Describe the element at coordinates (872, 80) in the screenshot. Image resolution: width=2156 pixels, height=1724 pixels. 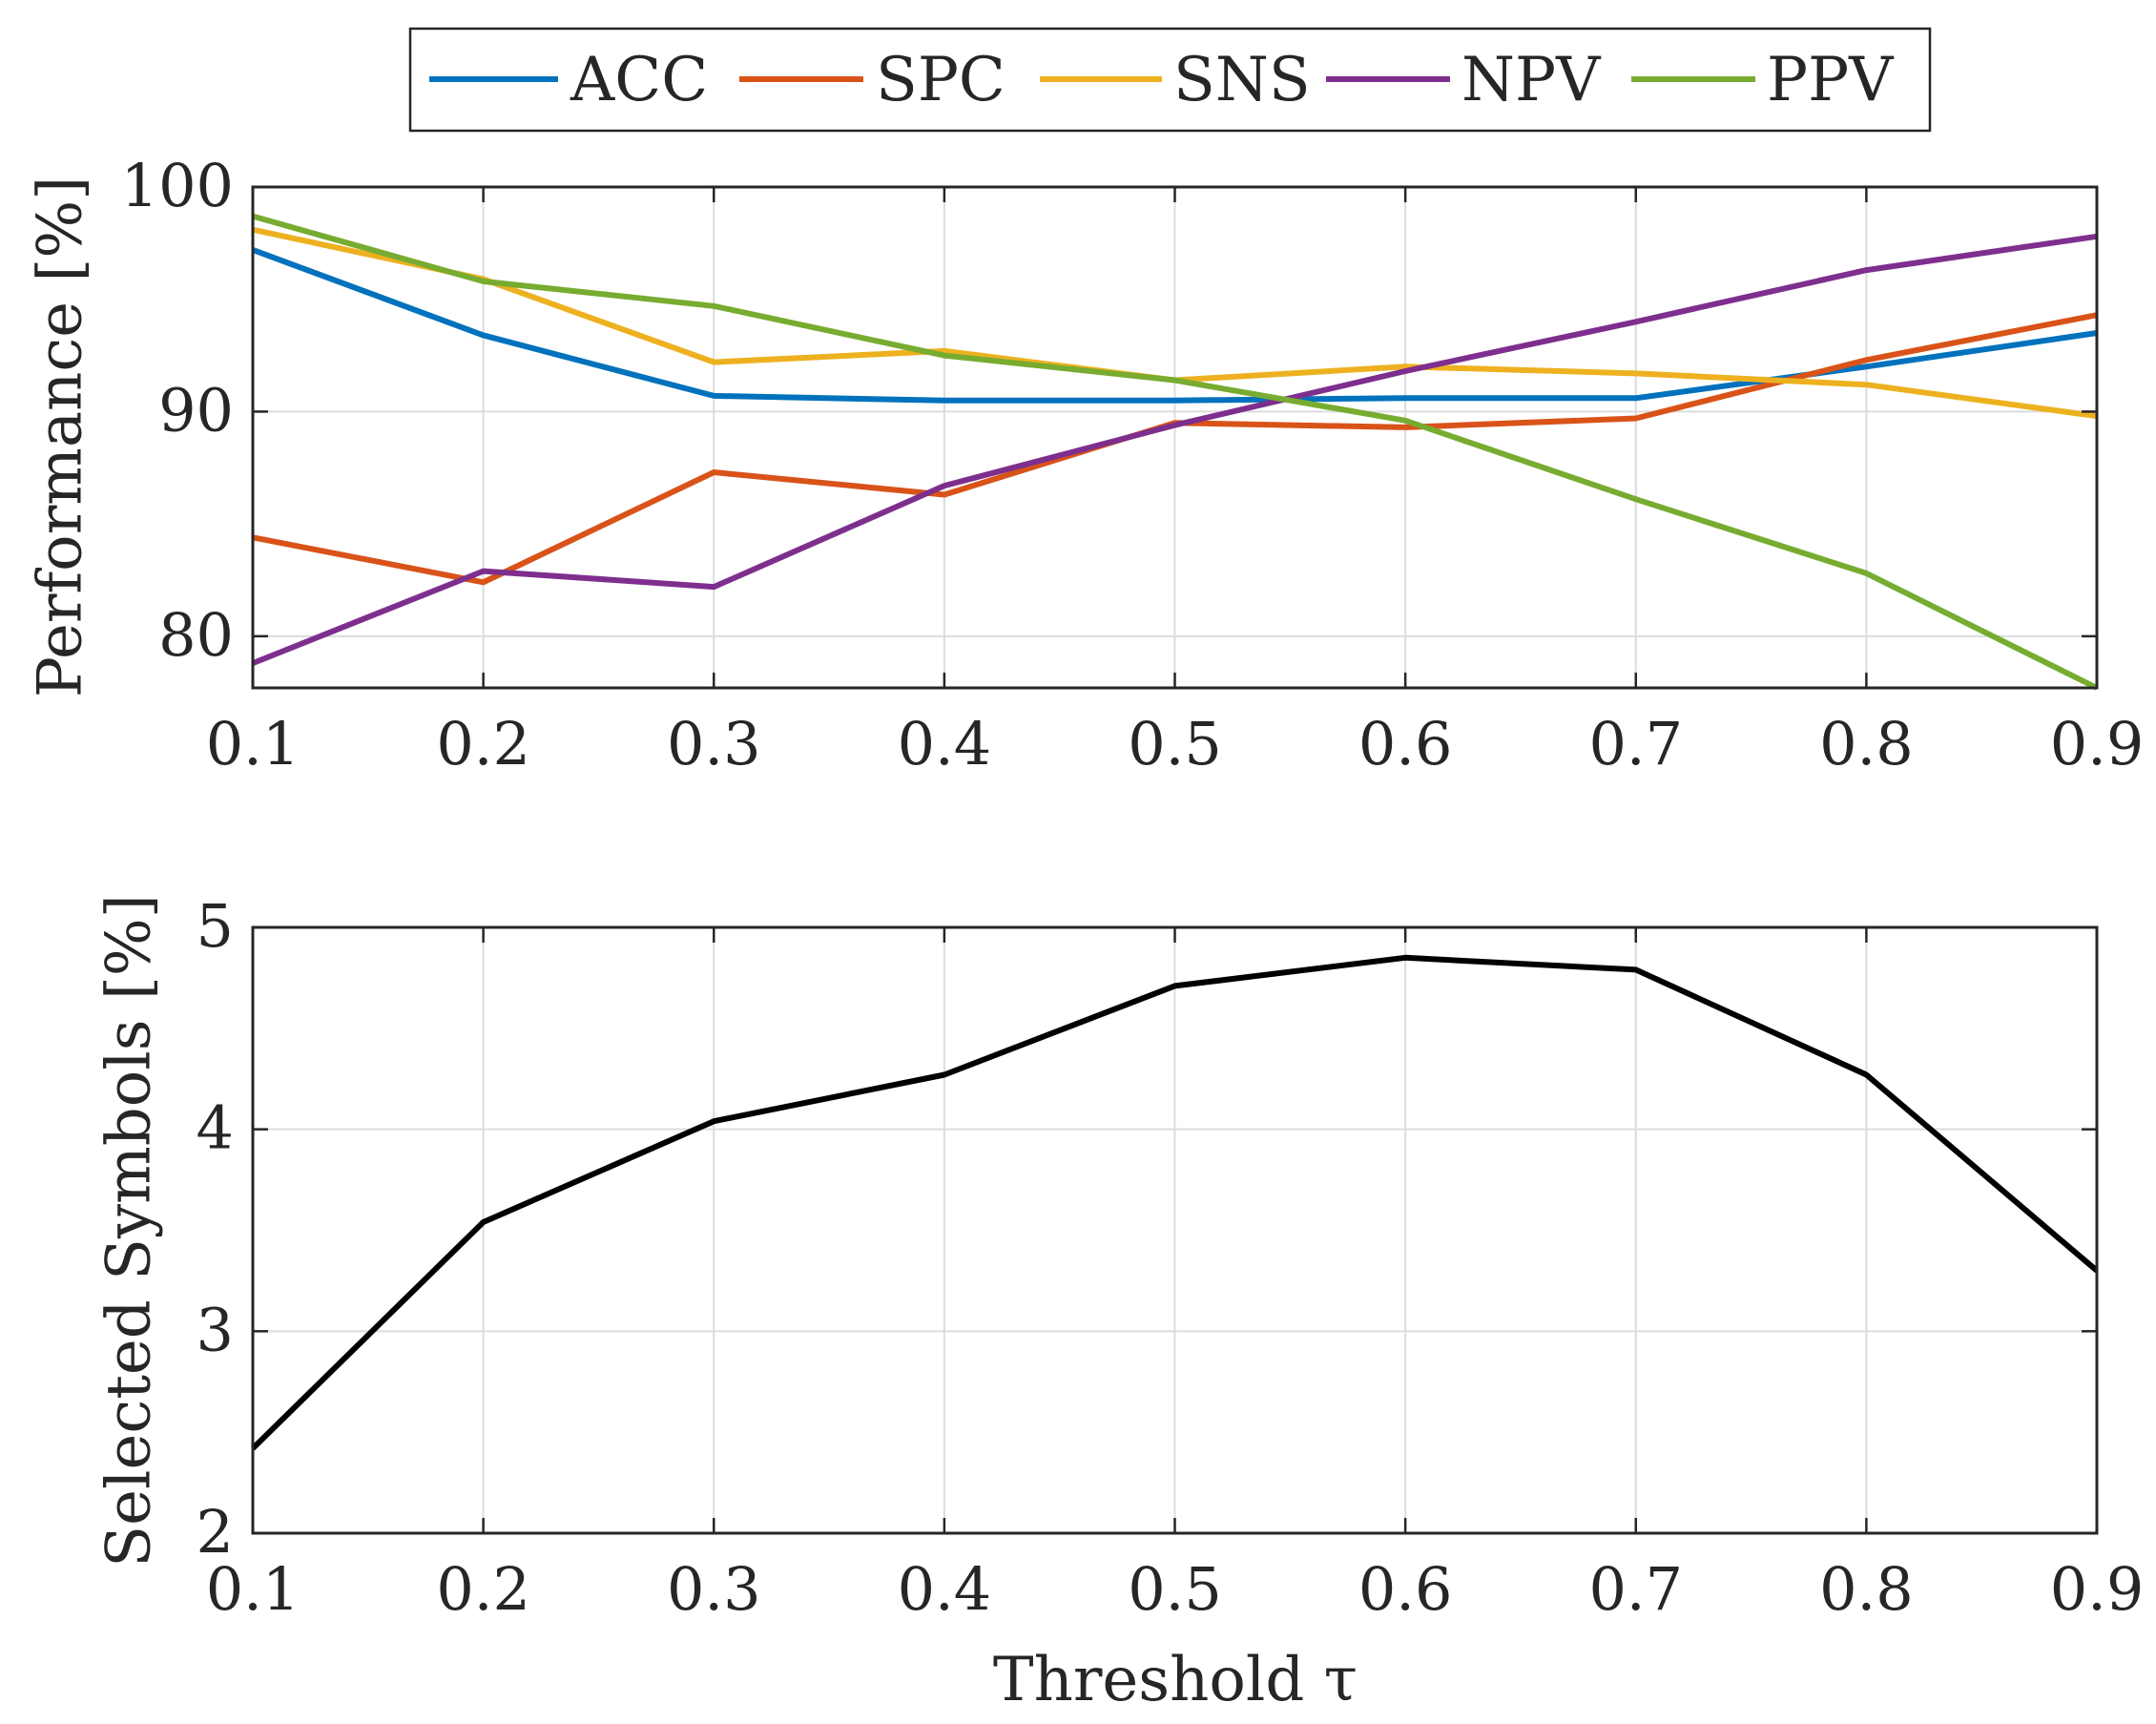
I see `legend-item-spc: SPC` at that location.